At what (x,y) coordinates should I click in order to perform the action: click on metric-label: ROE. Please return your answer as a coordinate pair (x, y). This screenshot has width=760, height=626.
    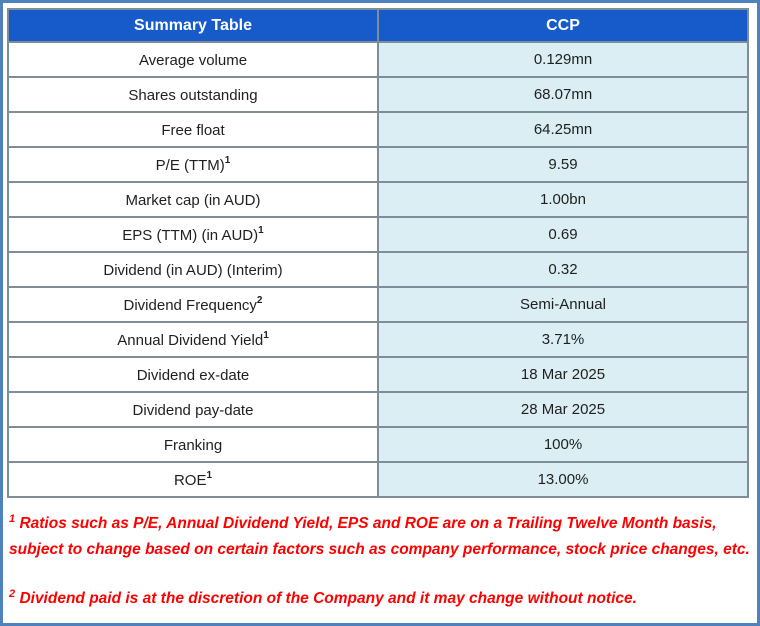
    Looking at the image, I should click on (190, 480).